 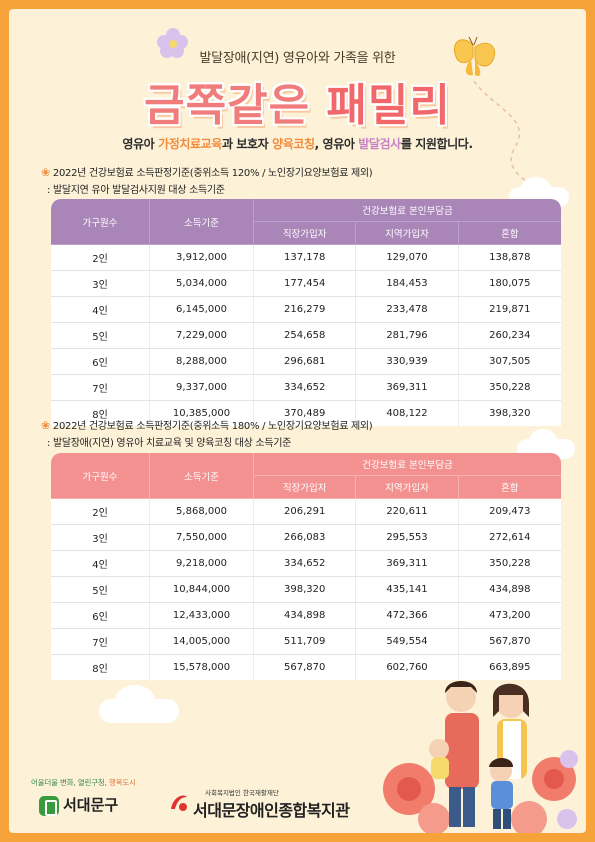 What do you see at coordinates (306, 283) in the screenshot?
I see `table-row: 3인 5,034,000 177,454 184,453 180,075` at bounding box center [306, 283].